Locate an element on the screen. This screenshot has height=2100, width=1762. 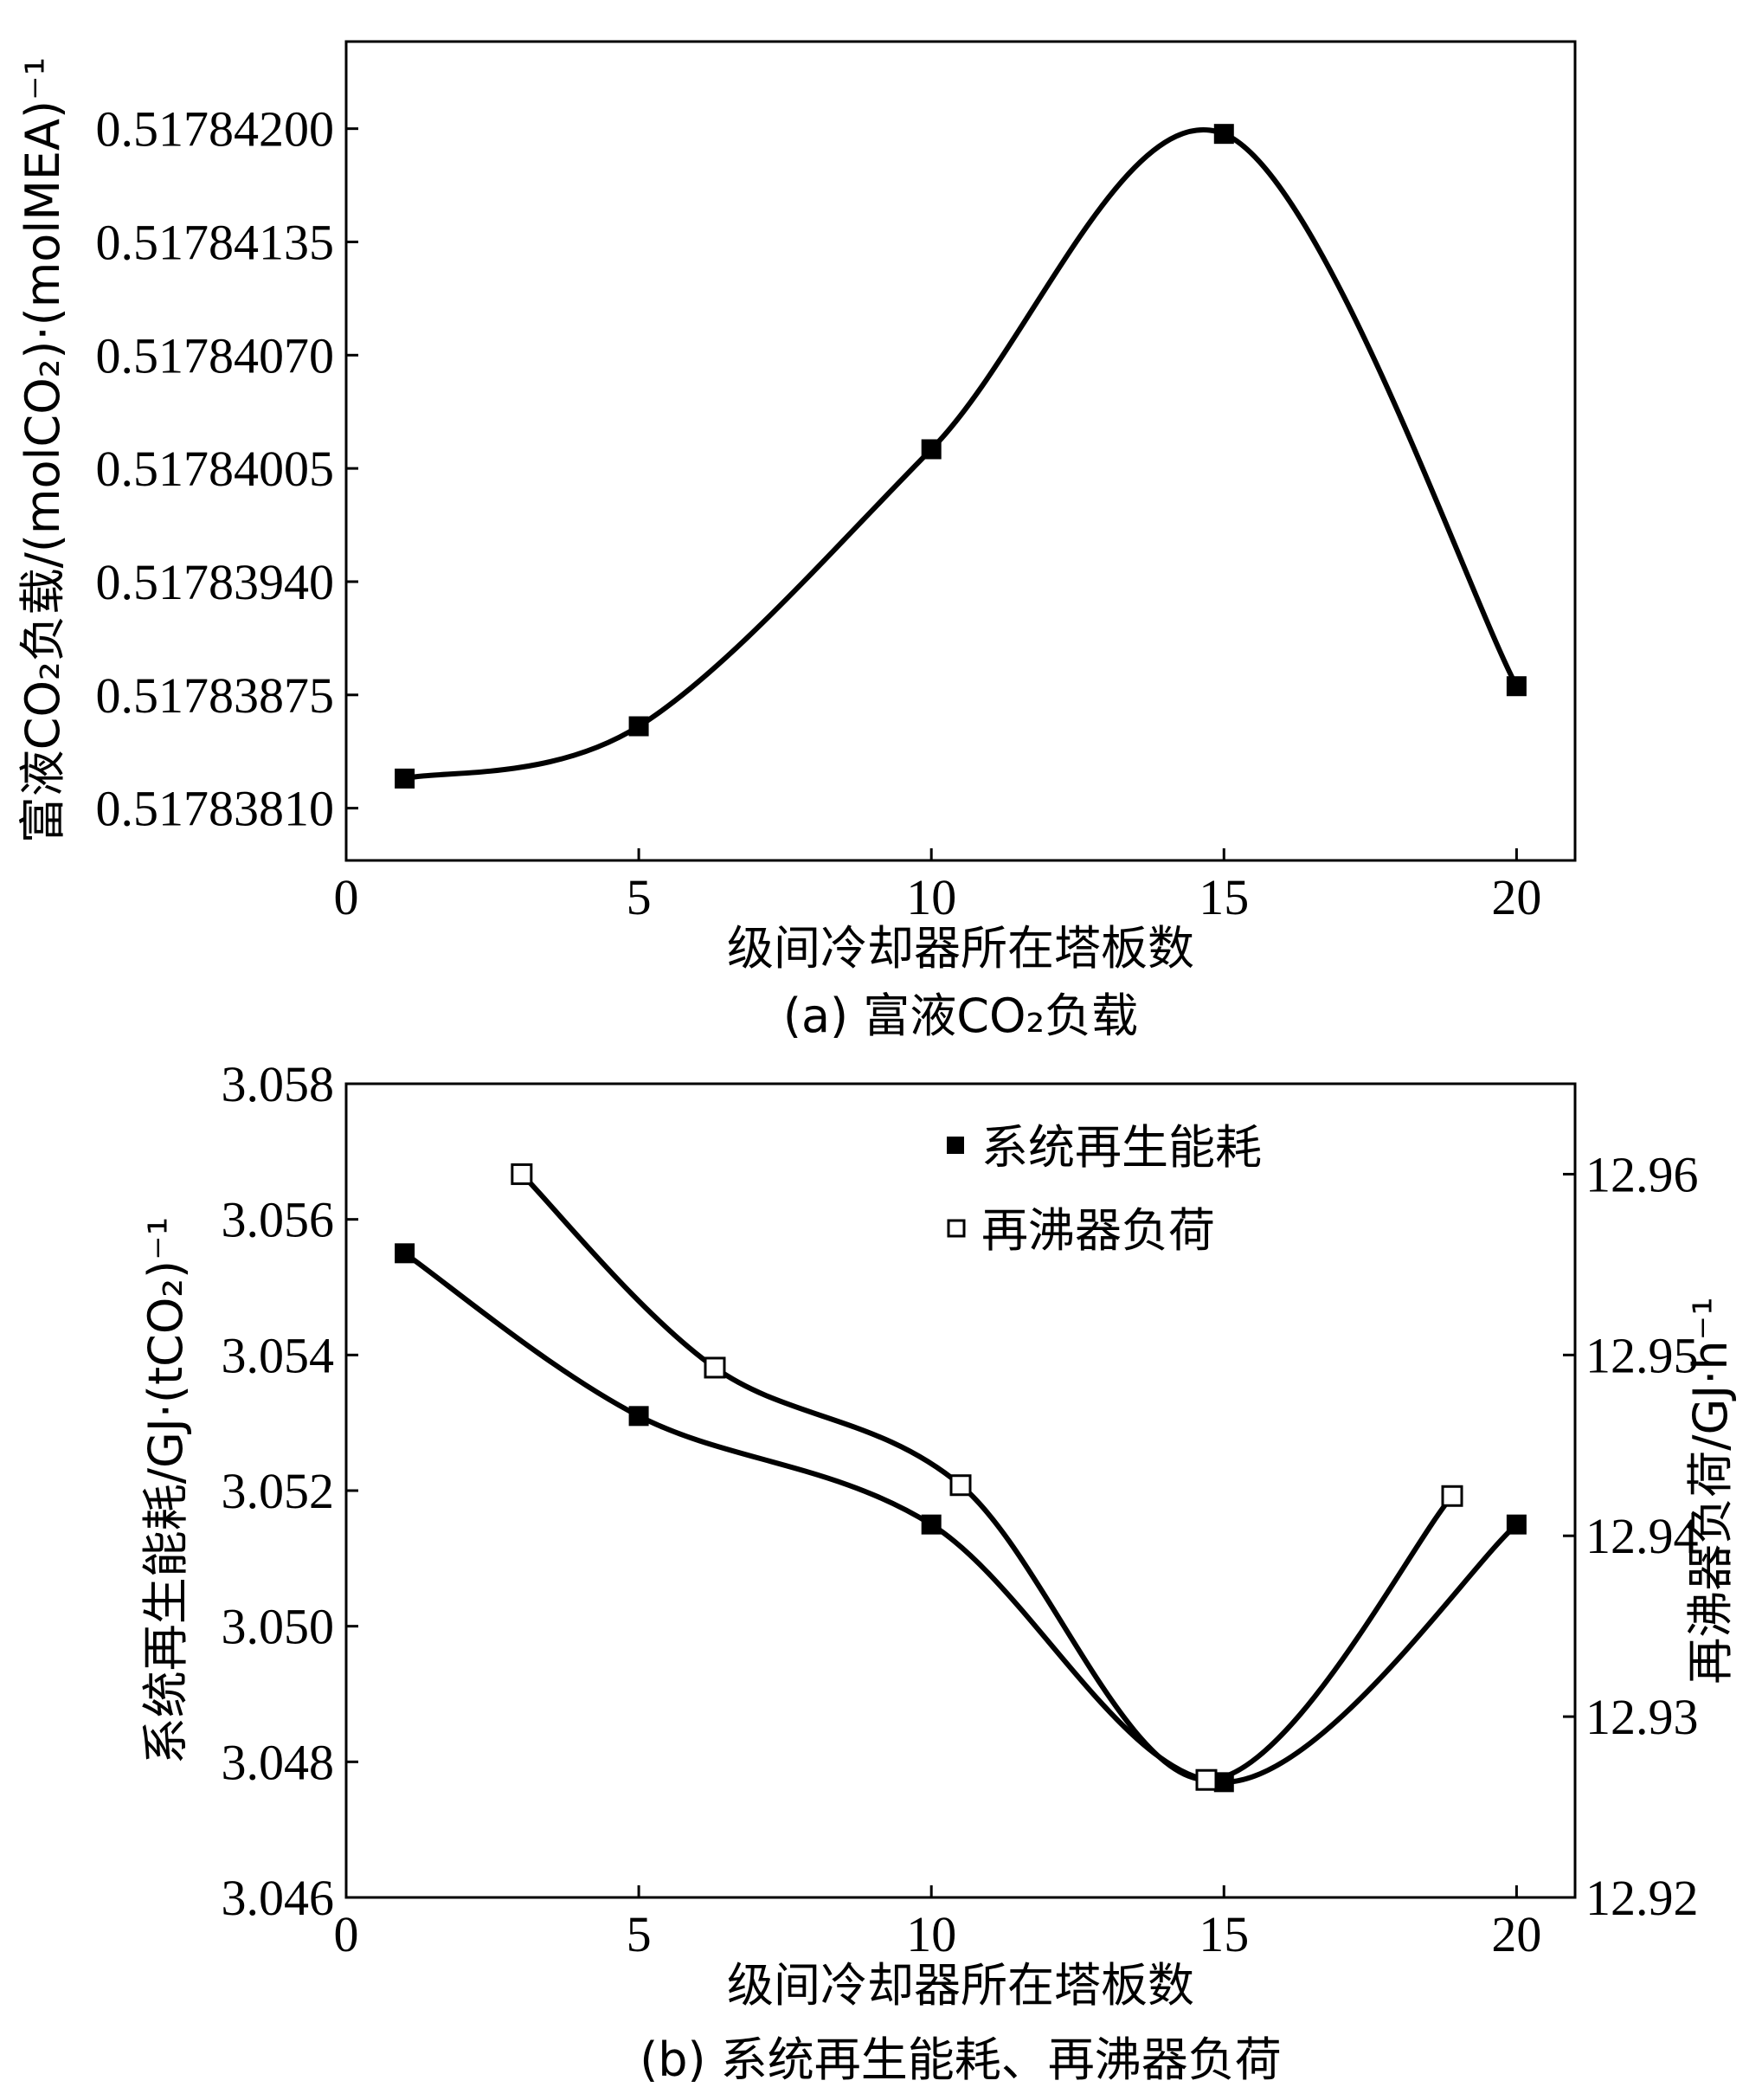
chart-b-caption: (b) 系统再生能耗、再沸器负荷 is located at coordinates (961, 2059).